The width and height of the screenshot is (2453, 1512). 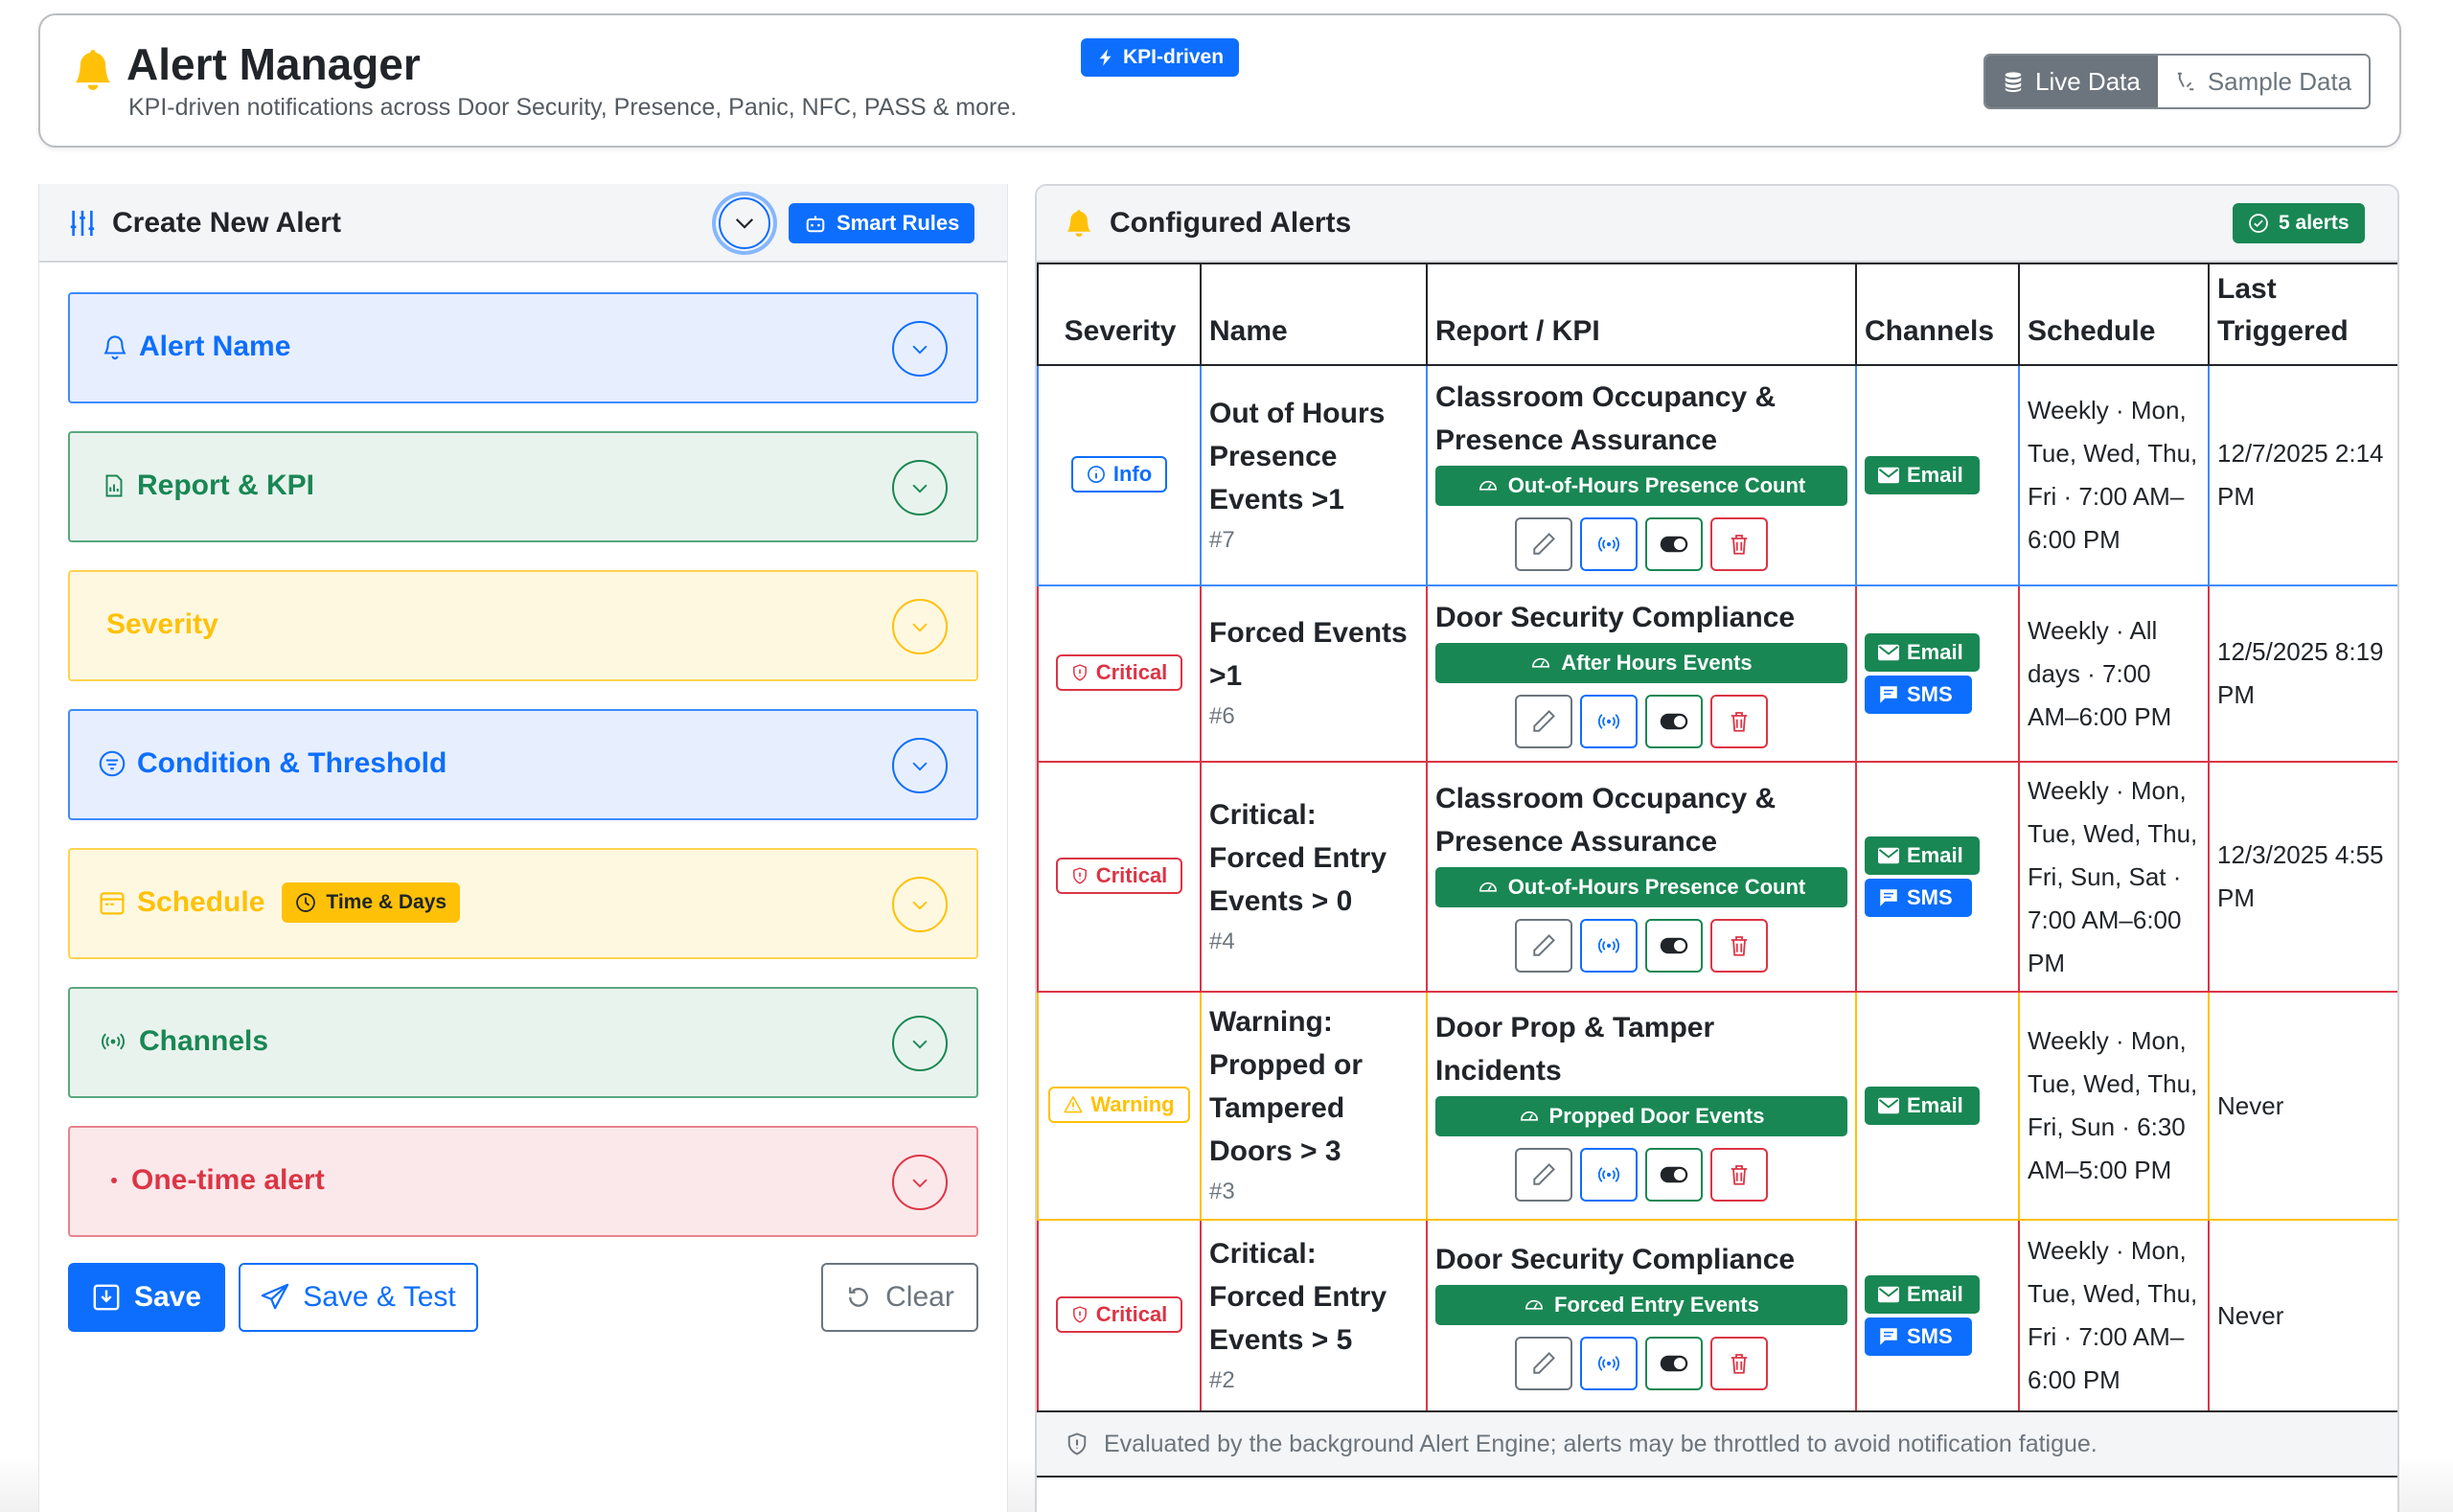 I want to click on bell-icon, so click(x=1079, y=223).